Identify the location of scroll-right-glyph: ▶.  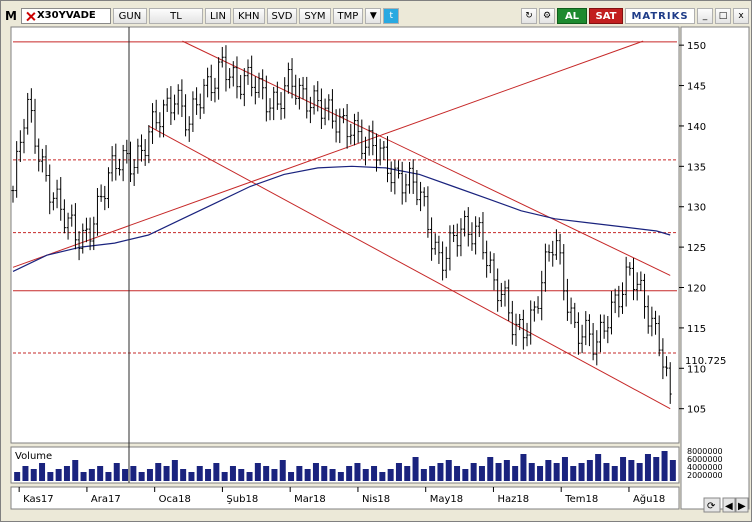
(742, 506).